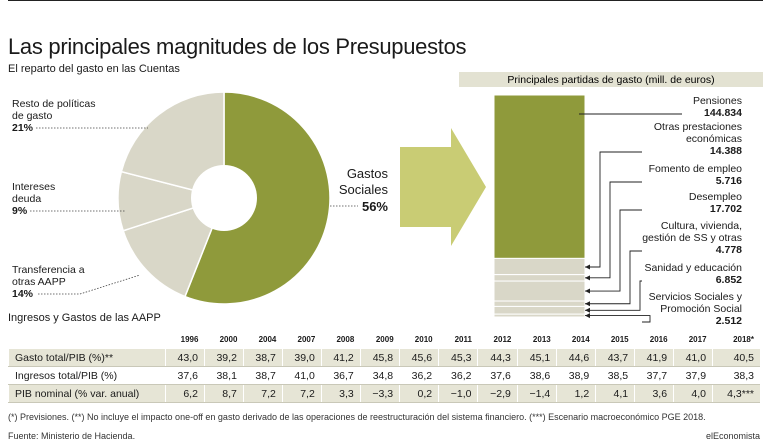 The image size is (770, 446). Describe the element at coordinates (87, 340) in the screenshot. I see `table-corner` at that location.